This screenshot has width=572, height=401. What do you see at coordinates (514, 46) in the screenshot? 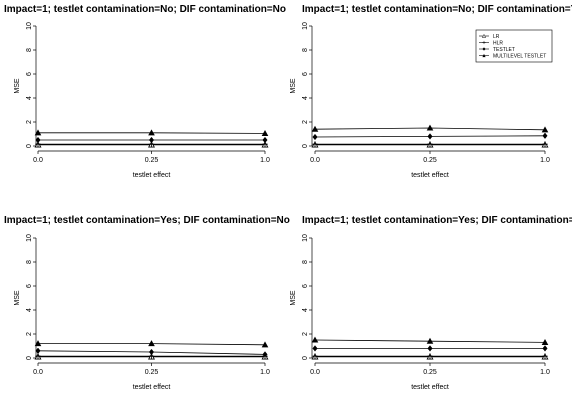
I see `legend-box` at bounding box center [514, 46].